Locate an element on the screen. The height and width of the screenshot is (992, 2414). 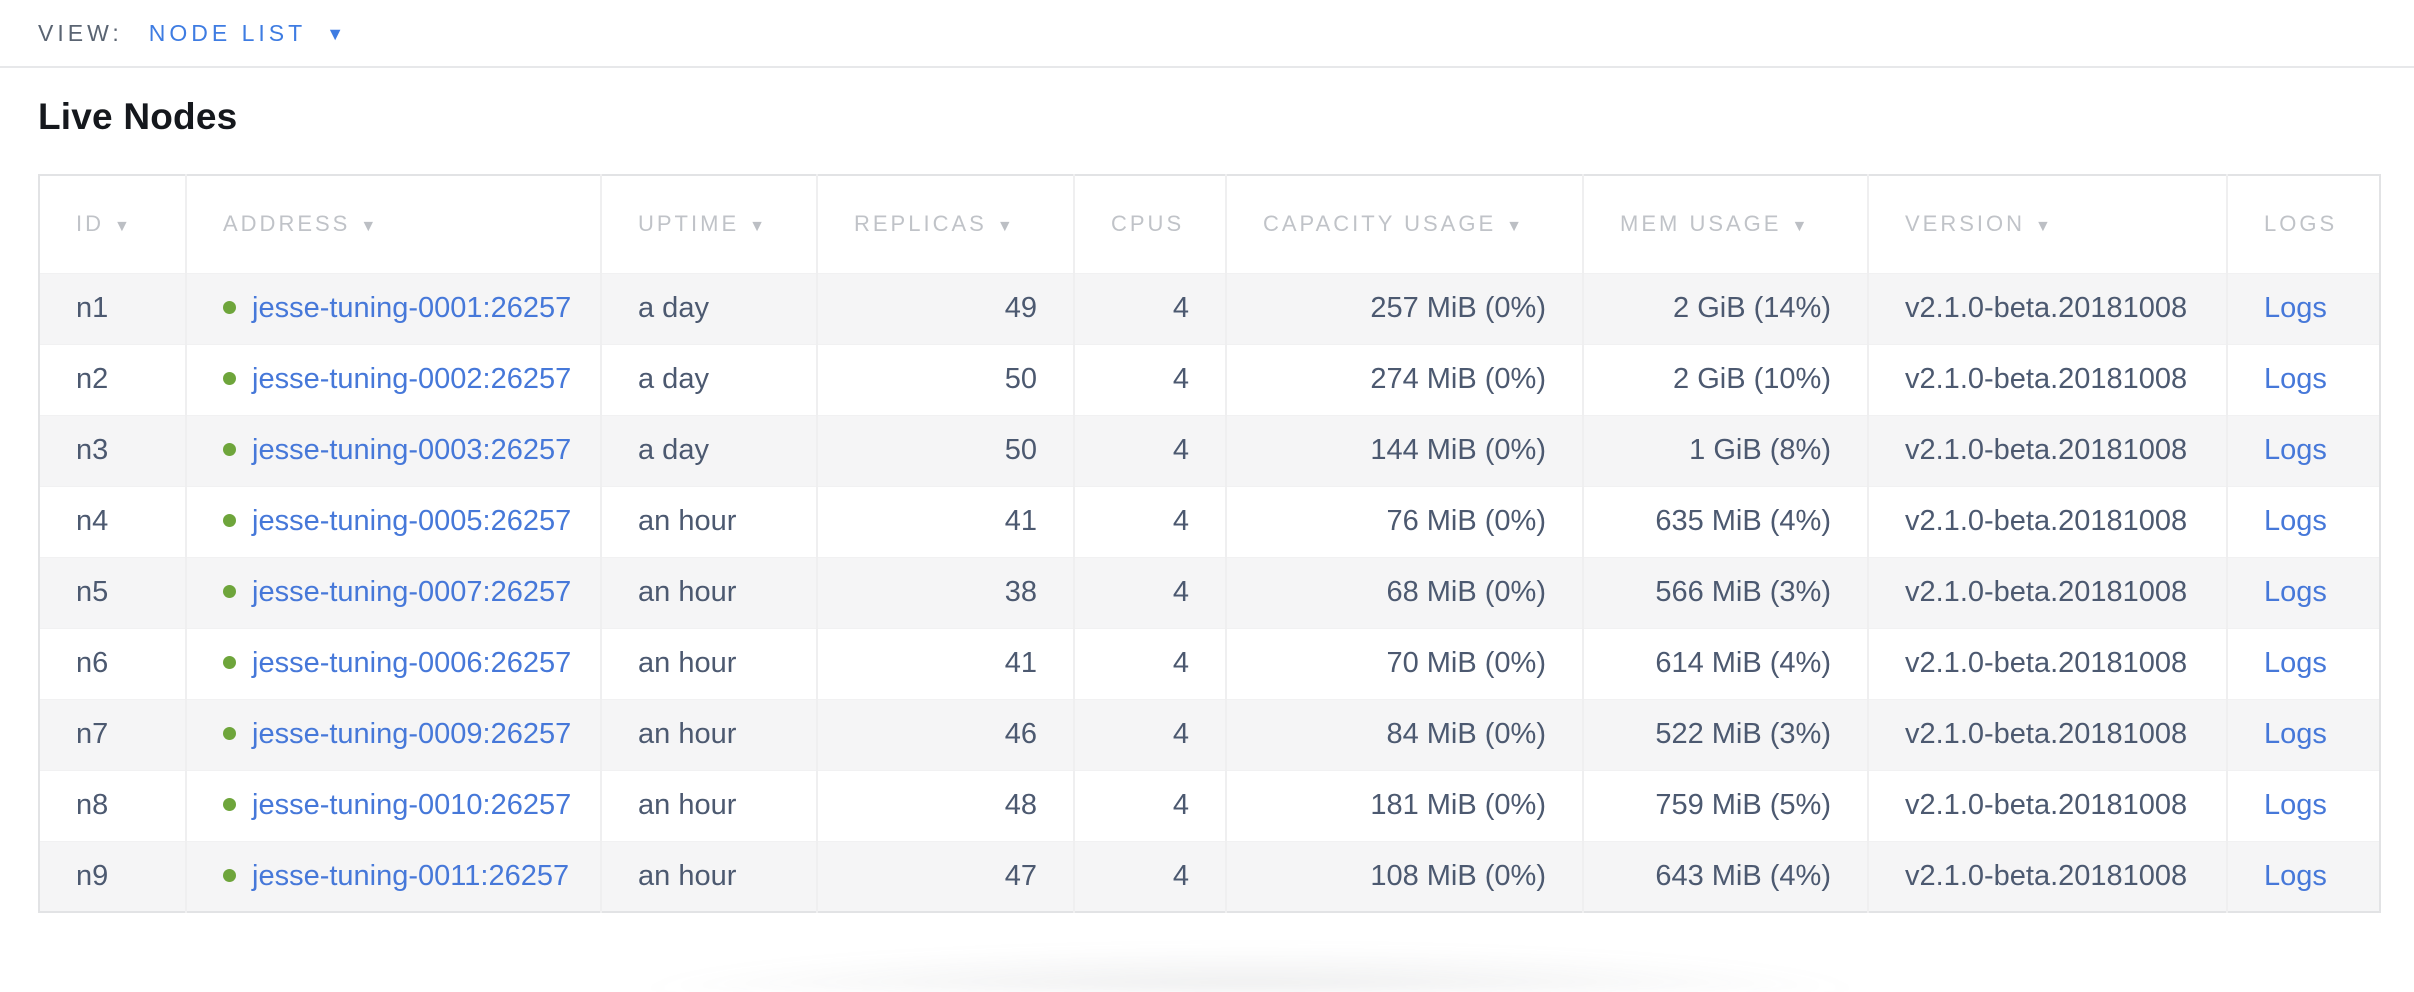
node-address-link: jesse-tuning-0002:26257 is located at coordinates (412, 379).